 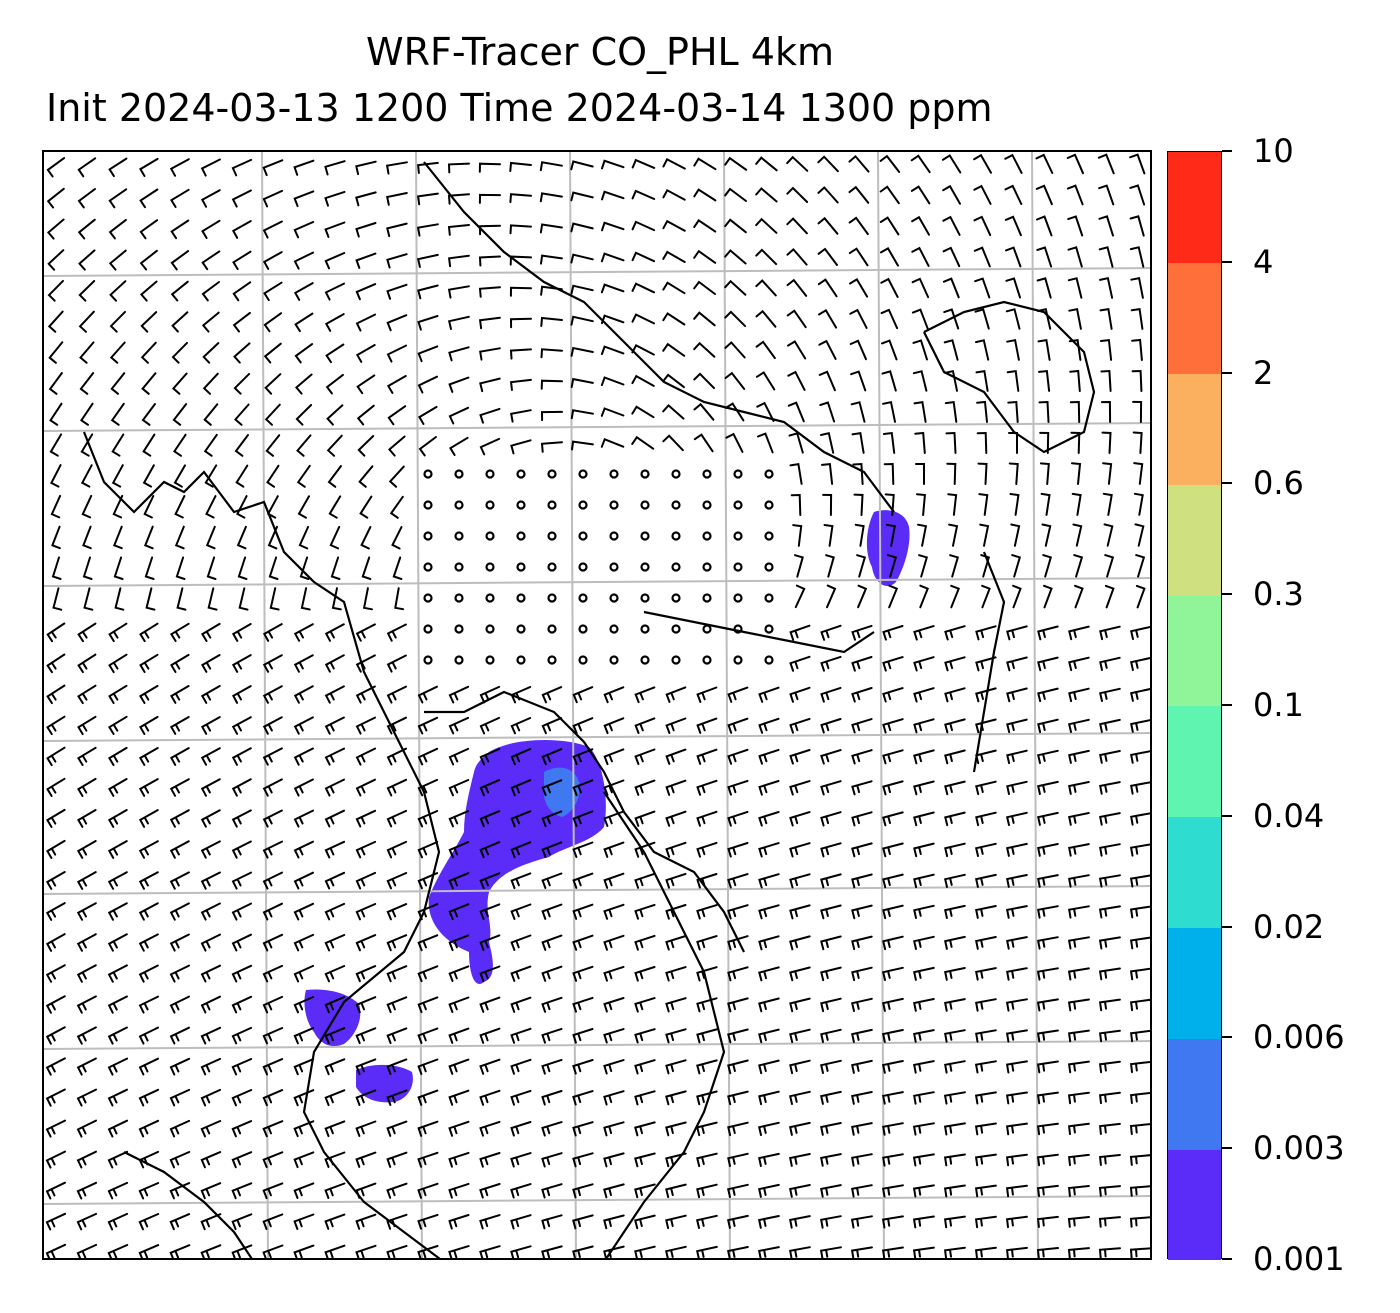 What do you see at coordinates (265, 705) in the screenshot?
I see `meridian-line` at bounding box center [265, 705].